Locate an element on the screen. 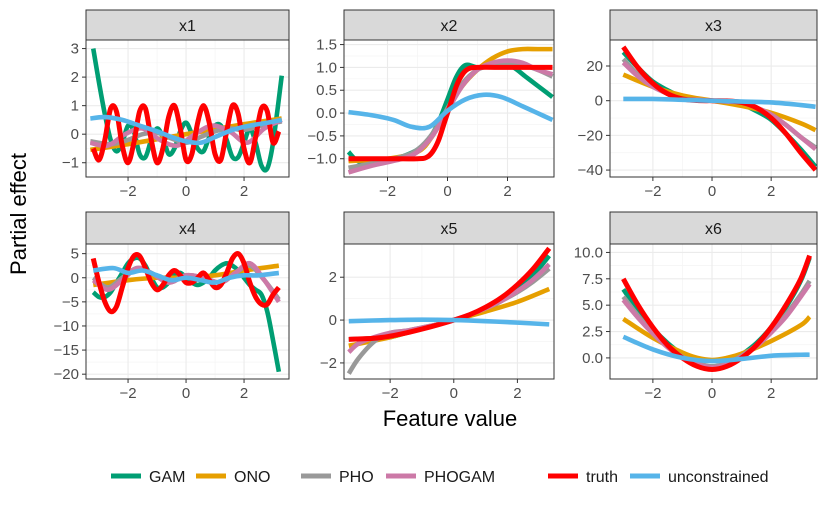  panel-x2: x2 −2 0 2 −1.0 −0.5 0.0 0.5 1.0 1.5 is located at coordinates (431, 104).